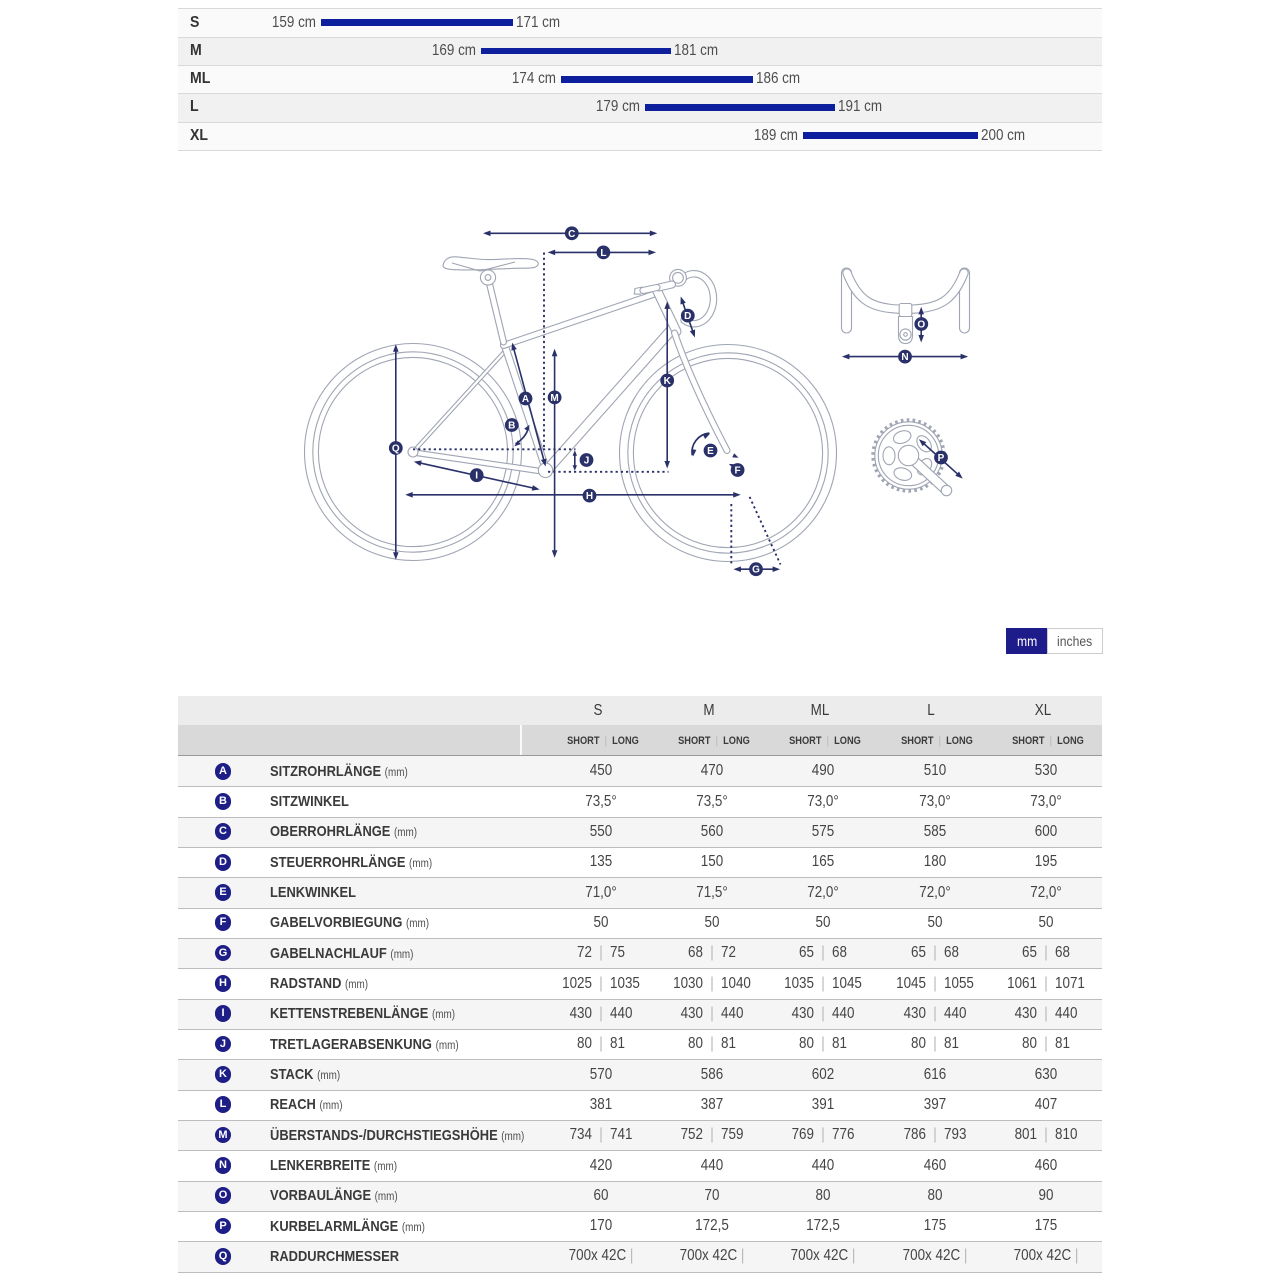  I want to click on svg-text: A, so click(525, 399).